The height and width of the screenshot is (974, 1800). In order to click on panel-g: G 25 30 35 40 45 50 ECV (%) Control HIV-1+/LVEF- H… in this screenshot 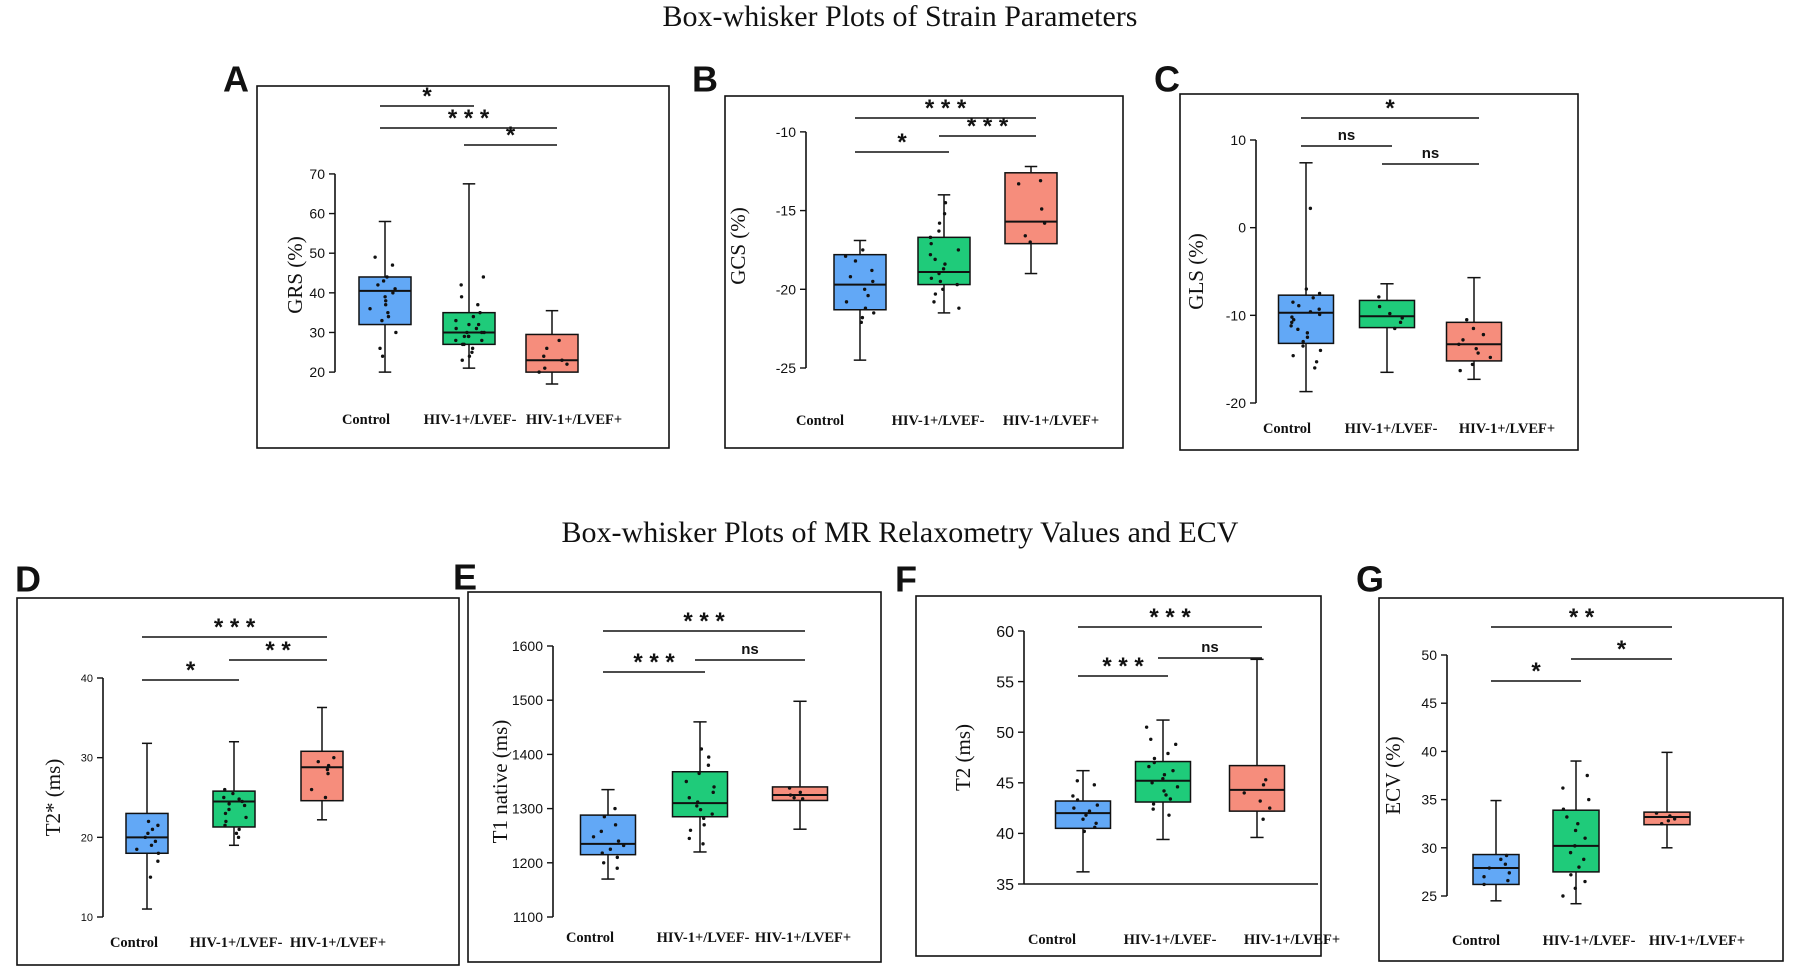, I will do `click(1570, 760)`.